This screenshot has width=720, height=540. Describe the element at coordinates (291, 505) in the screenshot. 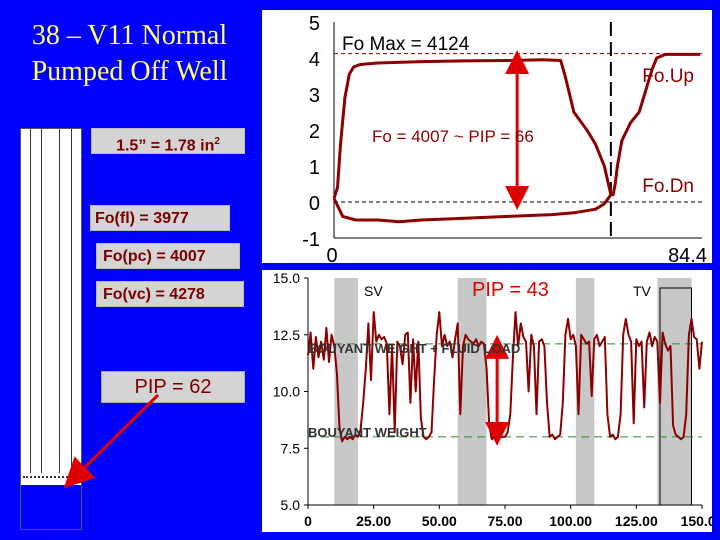

I see `trace-y-tick-label: 5.0` at that location.